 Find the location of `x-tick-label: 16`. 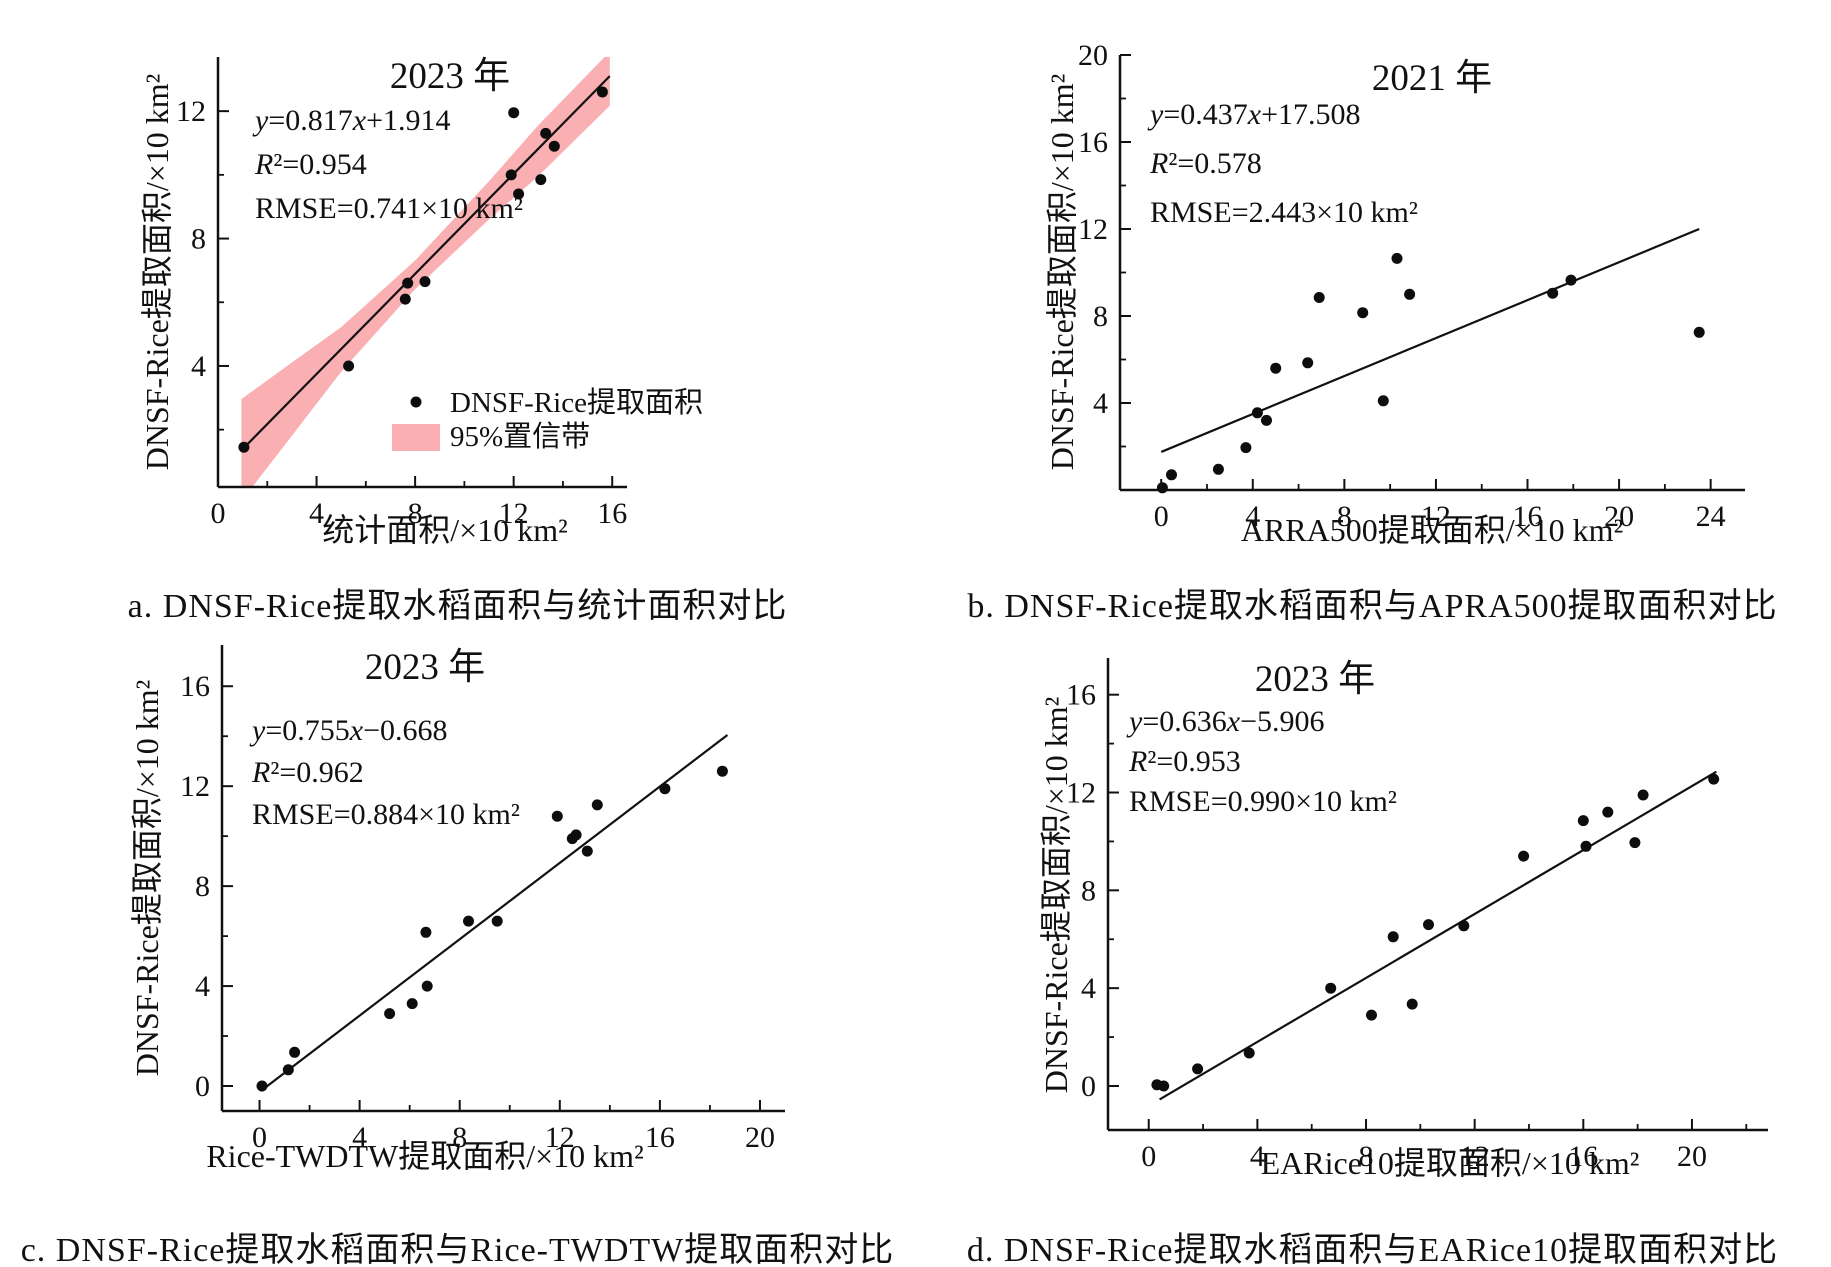

x-tick-label: 16 is located at coordinates (660, 1137).